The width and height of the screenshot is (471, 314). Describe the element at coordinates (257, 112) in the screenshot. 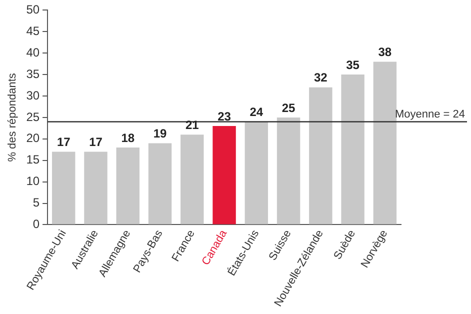

I see `data-label: 24` at that location.